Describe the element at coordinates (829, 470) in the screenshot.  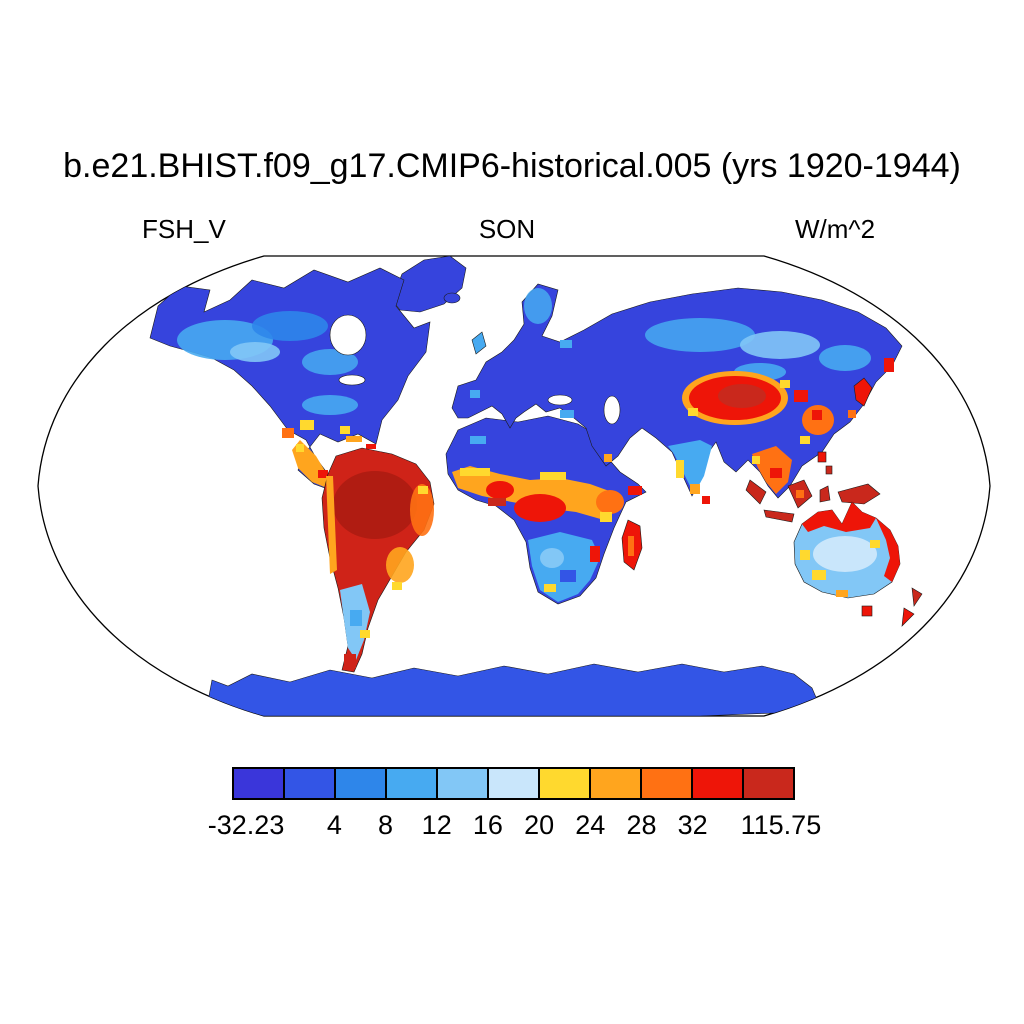
I see `philippines-south` at that location.